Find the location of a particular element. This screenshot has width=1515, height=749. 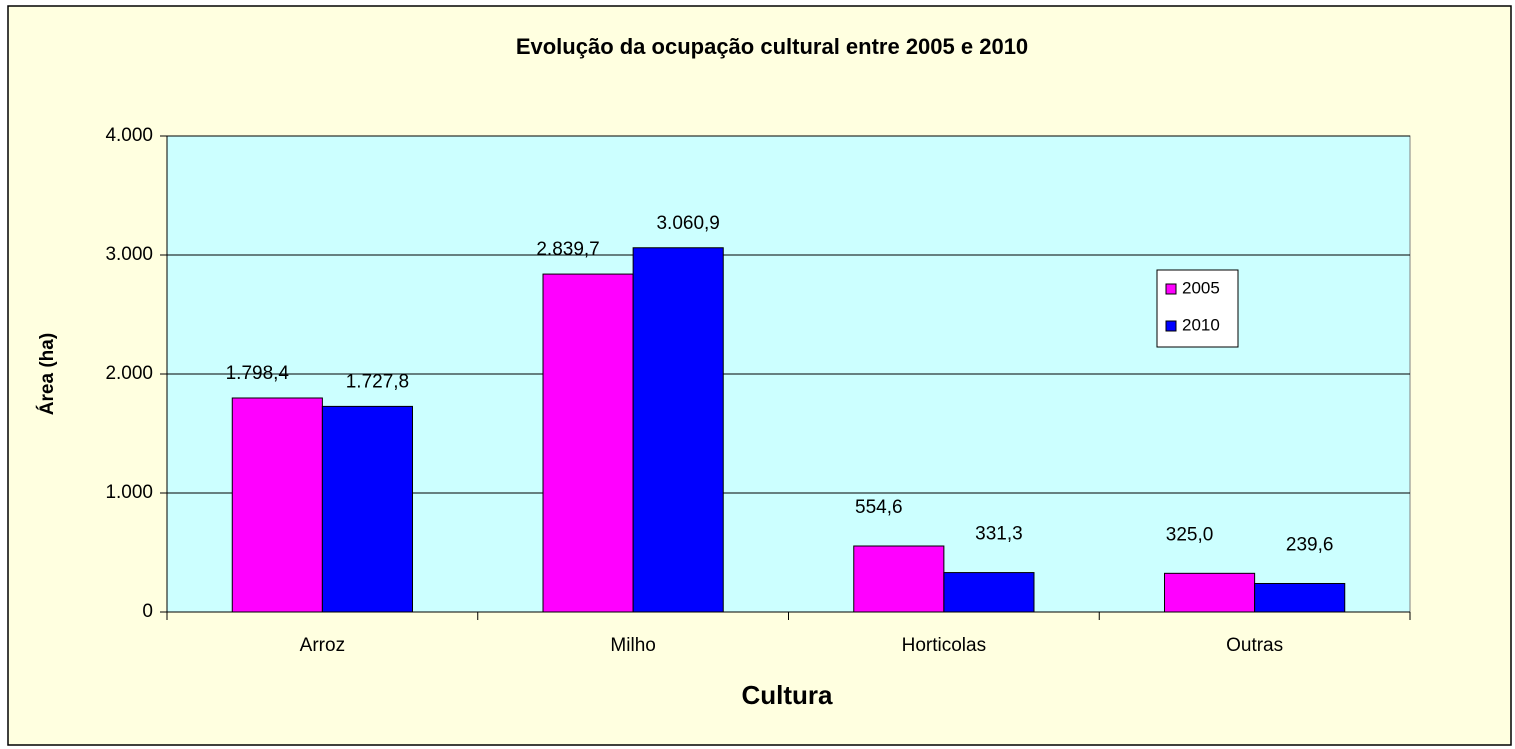

y-tick-label: 4.000 is located at coordinates (129, 135).